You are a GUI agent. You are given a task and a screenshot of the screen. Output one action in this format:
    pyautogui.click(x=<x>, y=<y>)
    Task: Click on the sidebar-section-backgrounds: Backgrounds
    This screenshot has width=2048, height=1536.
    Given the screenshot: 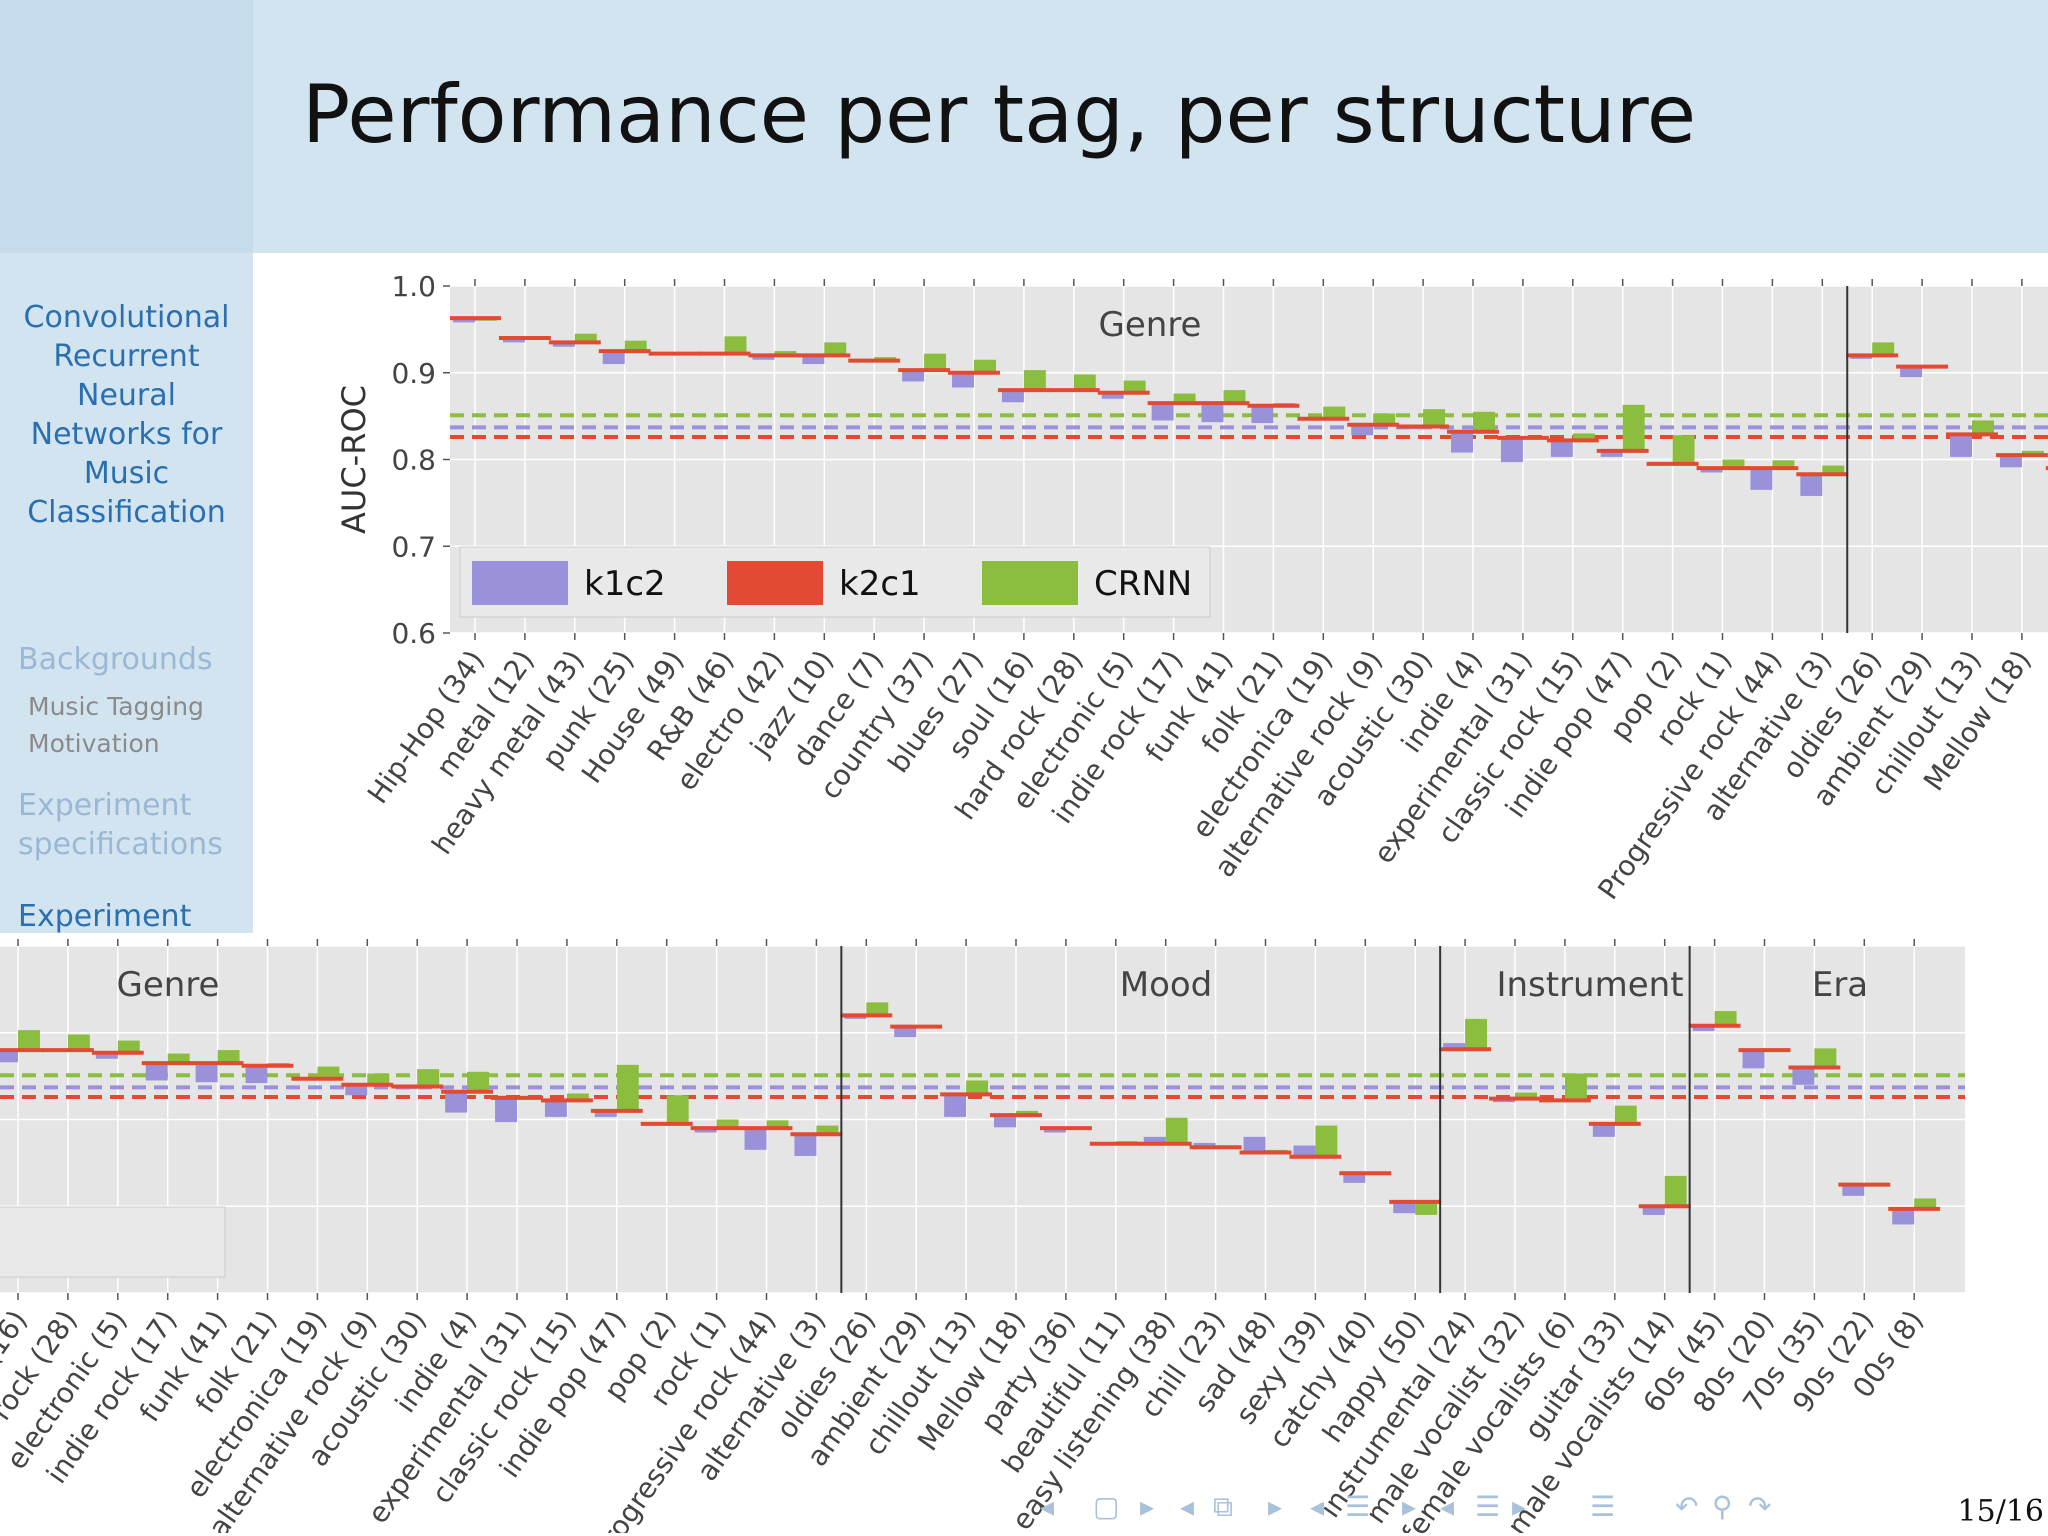 What is the action you would take?
    pyautogui.click(x=115, y=659)
    